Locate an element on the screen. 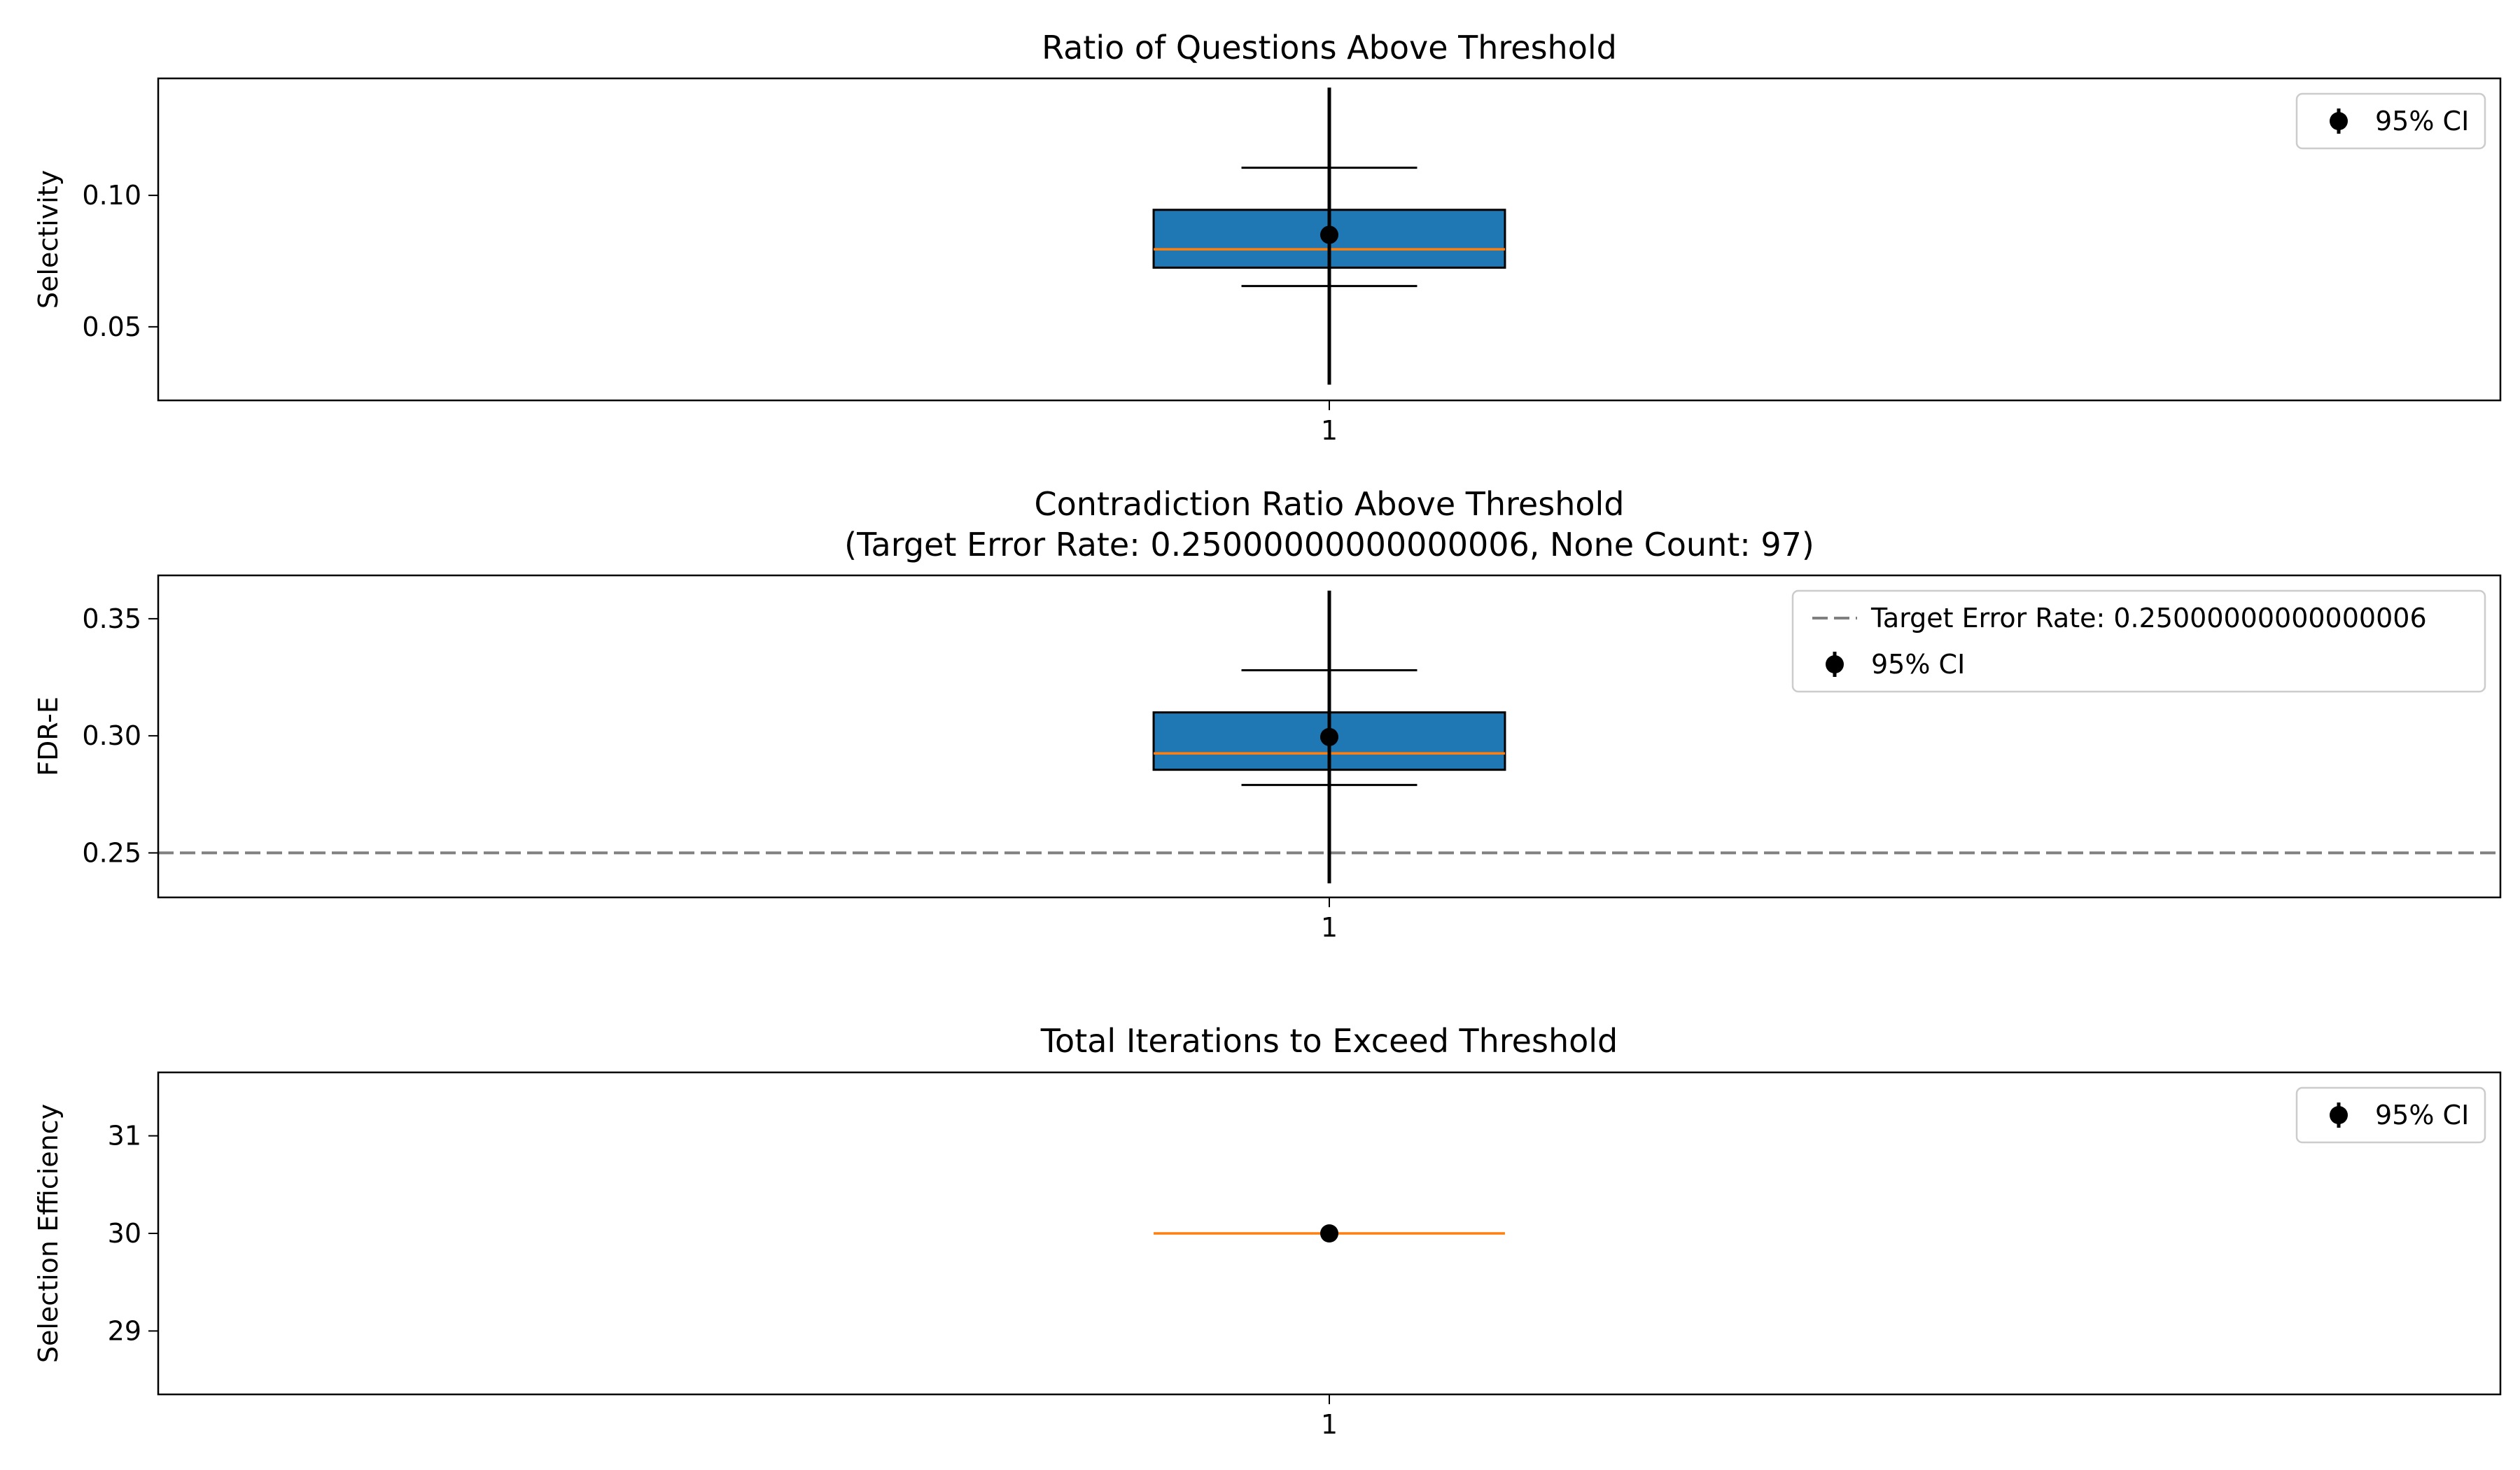  chart-title: Ratio of Questions Above Threshold is located at coordinates (1329, 47).